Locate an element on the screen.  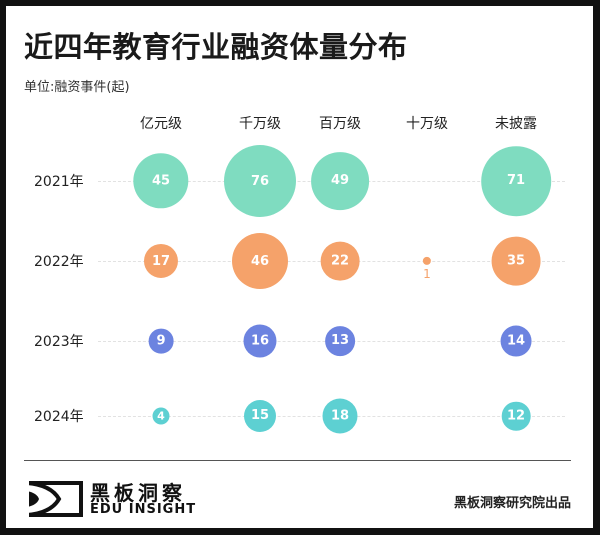
column-header: 亿元级 is located at coordinates (161, 124).